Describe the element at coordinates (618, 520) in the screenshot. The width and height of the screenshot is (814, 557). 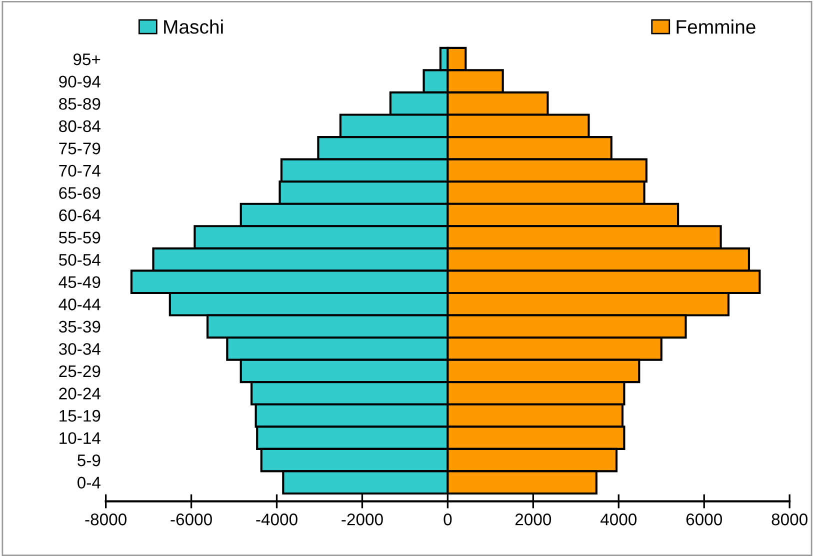
I see `x-tick-label: 4000` at that location.